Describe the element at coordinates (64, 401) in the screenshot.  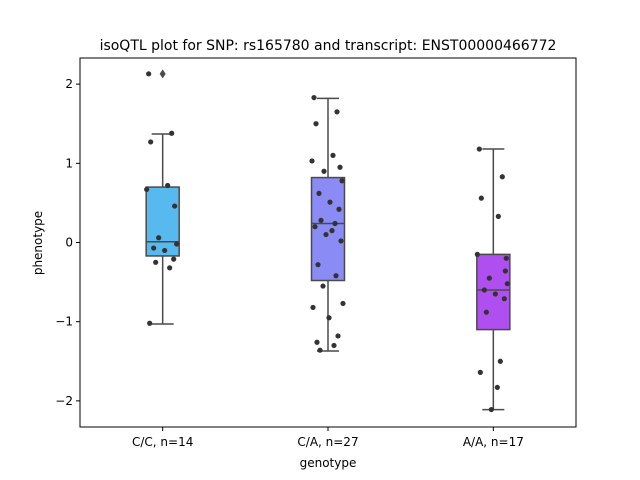
I see `y-tick-label: −2` at that location.